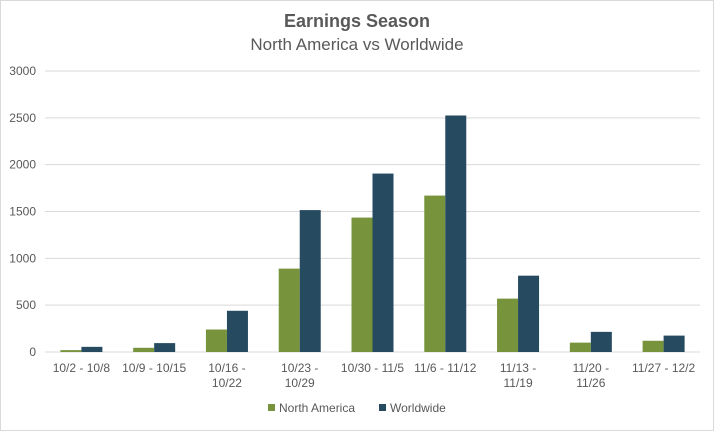 This screenshot has width=714, height=431. Describe the element at coordinates (357, 21) in the screenshot. I see `chart-title: Earnings Season` at that location.